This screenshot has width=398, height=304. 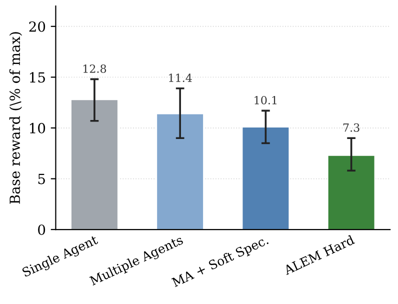 I want to click on y-tick-label: 0, so click(x=42, y=229).